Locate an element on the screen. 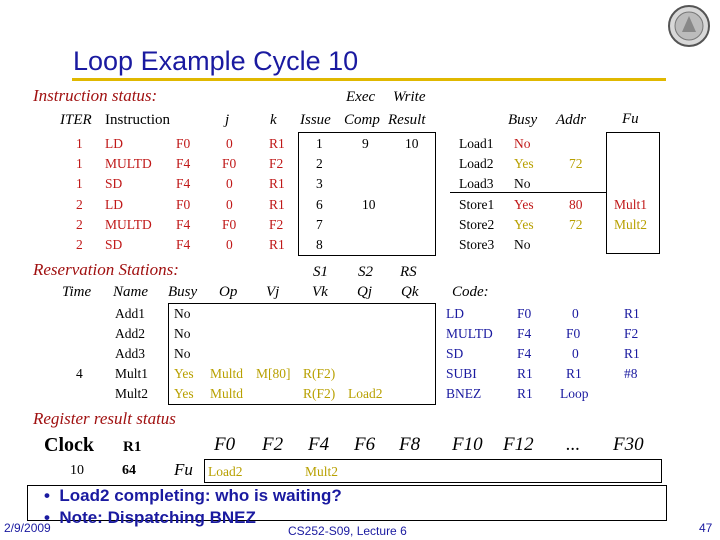 This screenshot has width=720, height=540. register-name: F30 is located at coordinates (628, 444).